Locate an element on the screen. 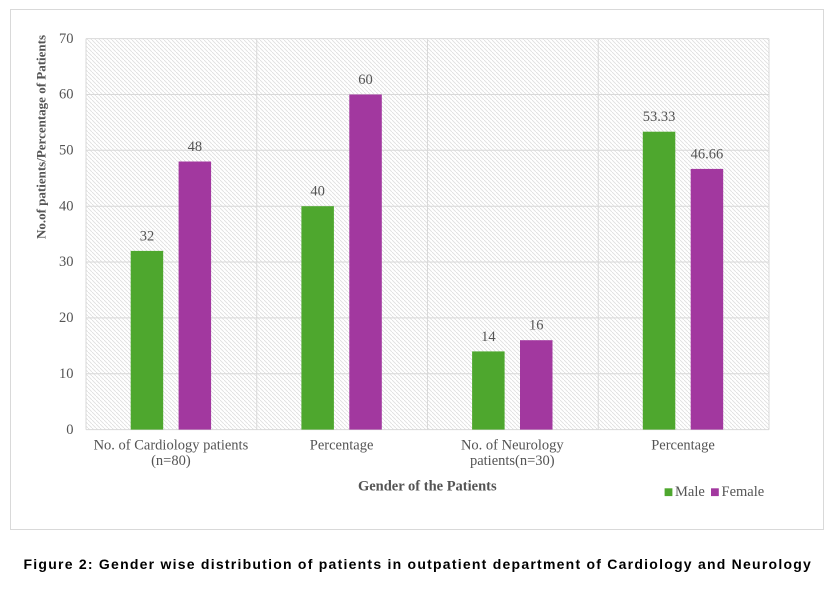 The width and height of the screenshot is (832, 590). svg-text: 14 is located at coordinates (488, 337).